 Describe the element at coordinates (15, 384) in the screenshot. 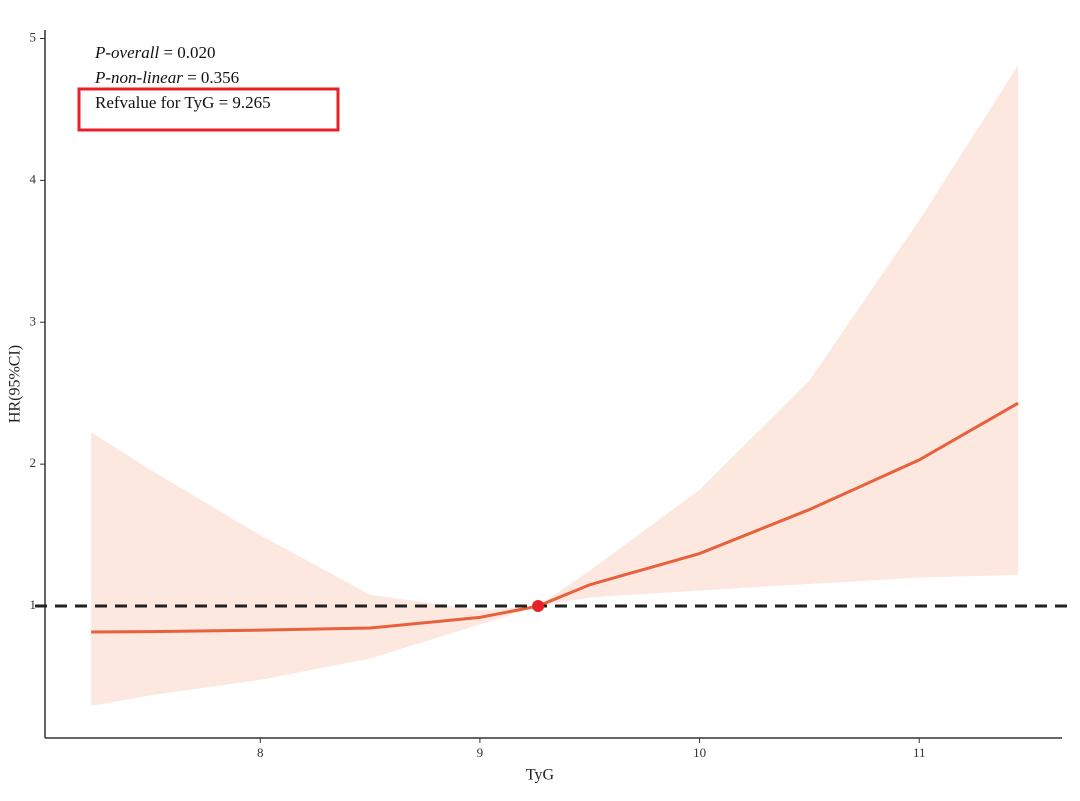

I see `y-axis-title: HR(95%CI)` at that location.